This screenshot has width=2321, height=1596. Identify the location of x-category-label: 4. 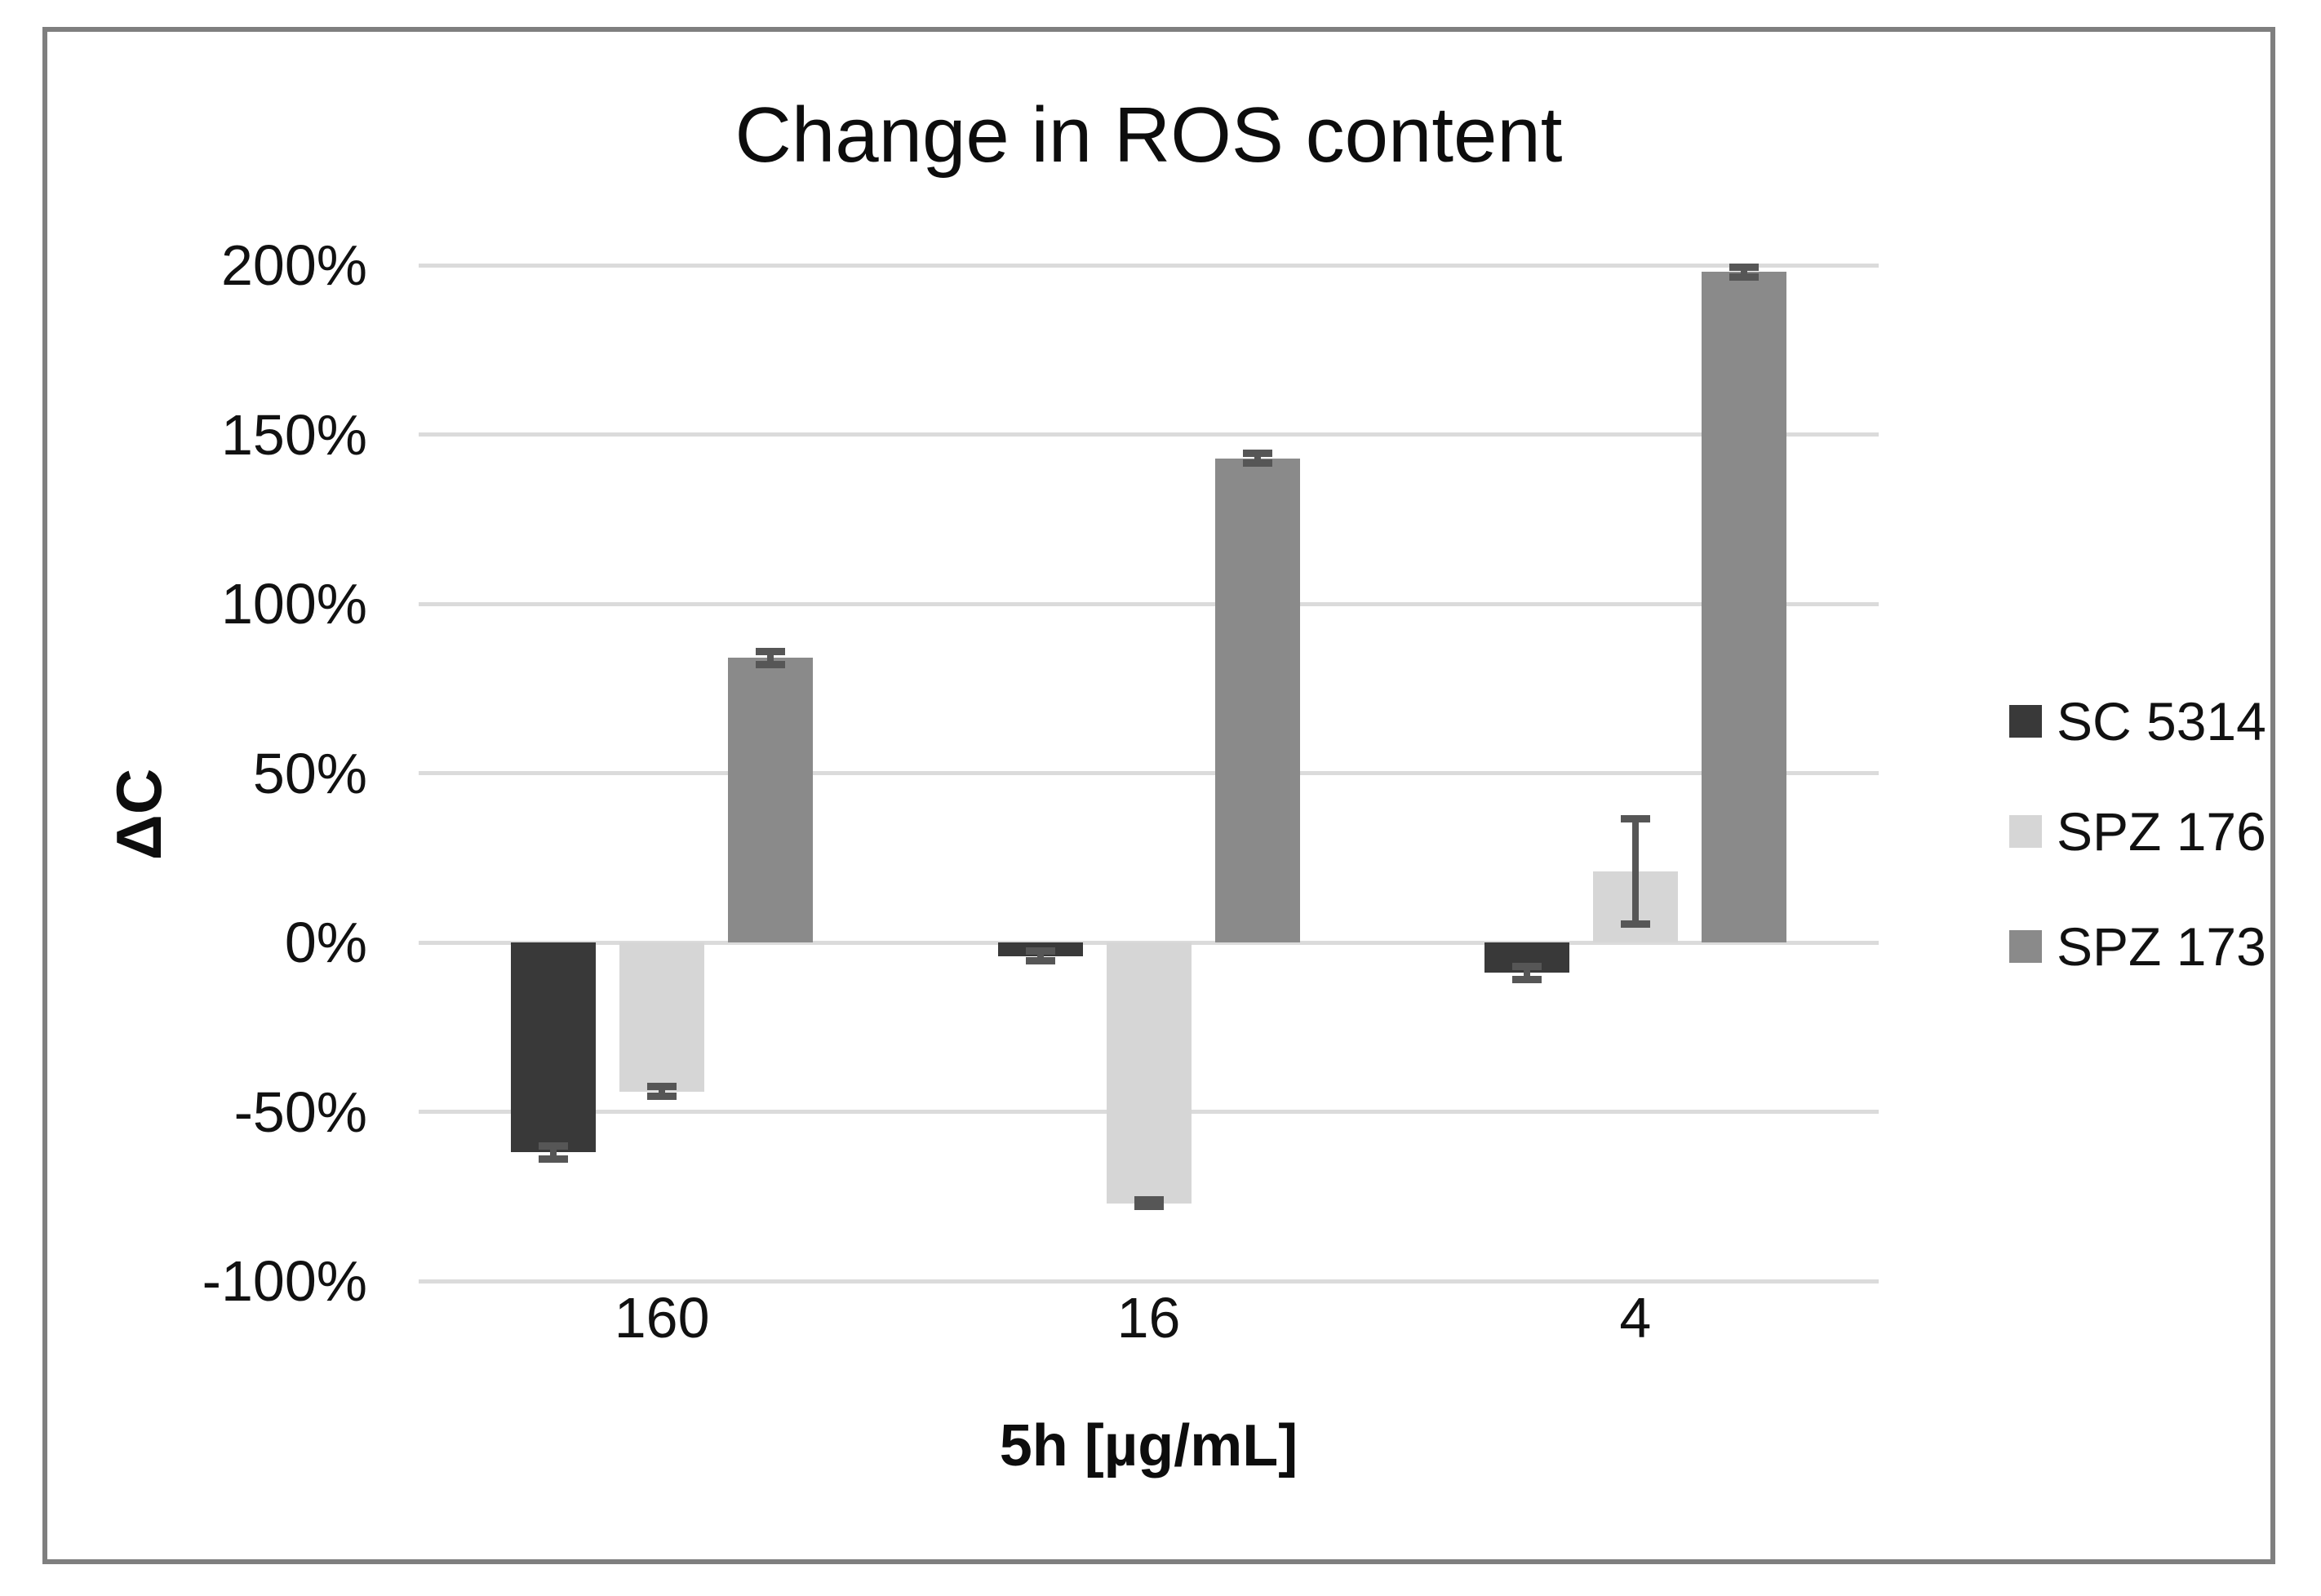
(1635, 1318).